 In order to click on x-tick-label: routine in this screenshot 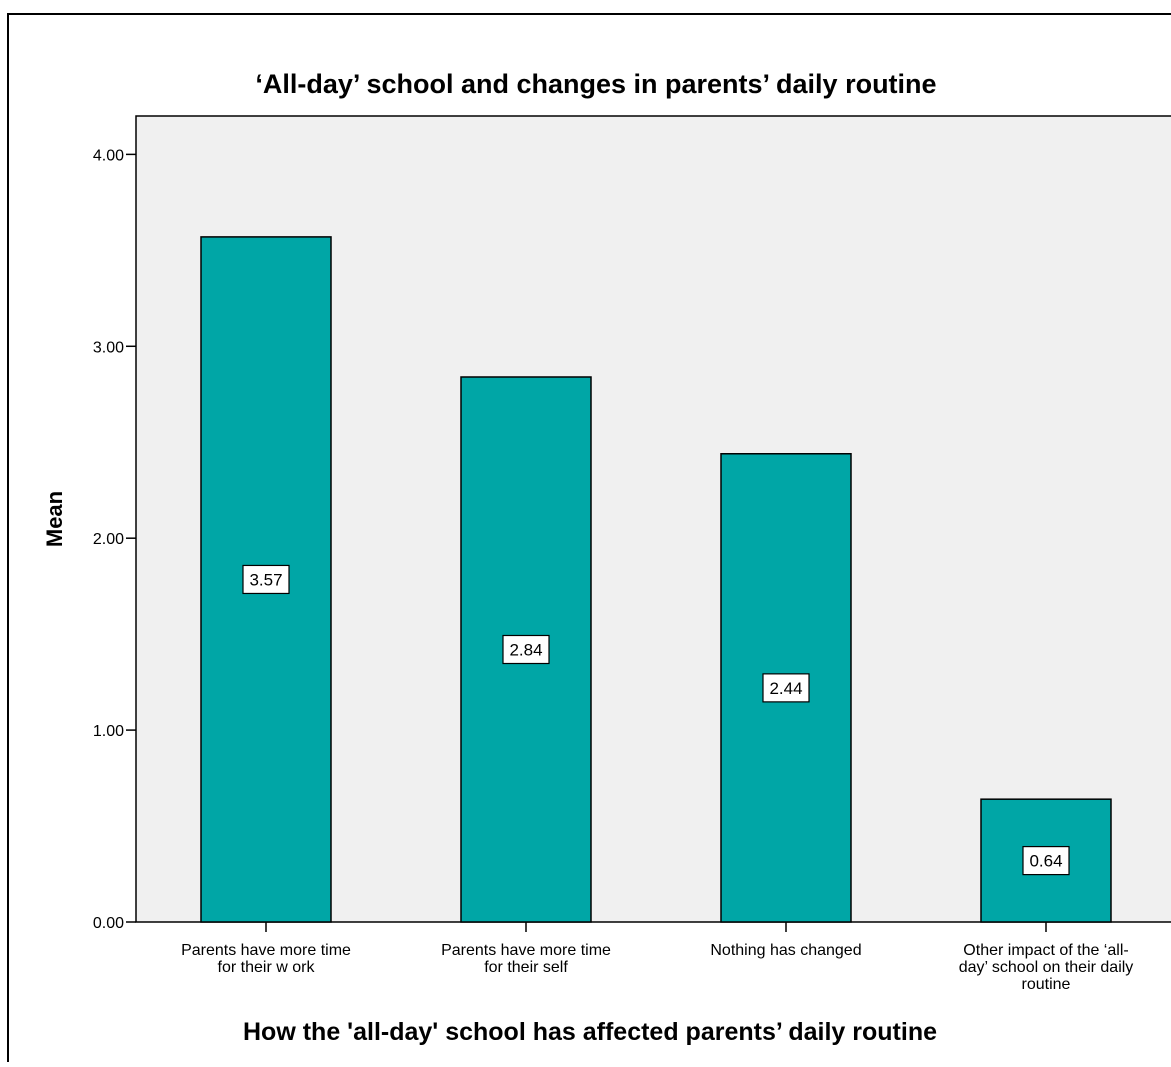, I will do `click(1046, 984)`.